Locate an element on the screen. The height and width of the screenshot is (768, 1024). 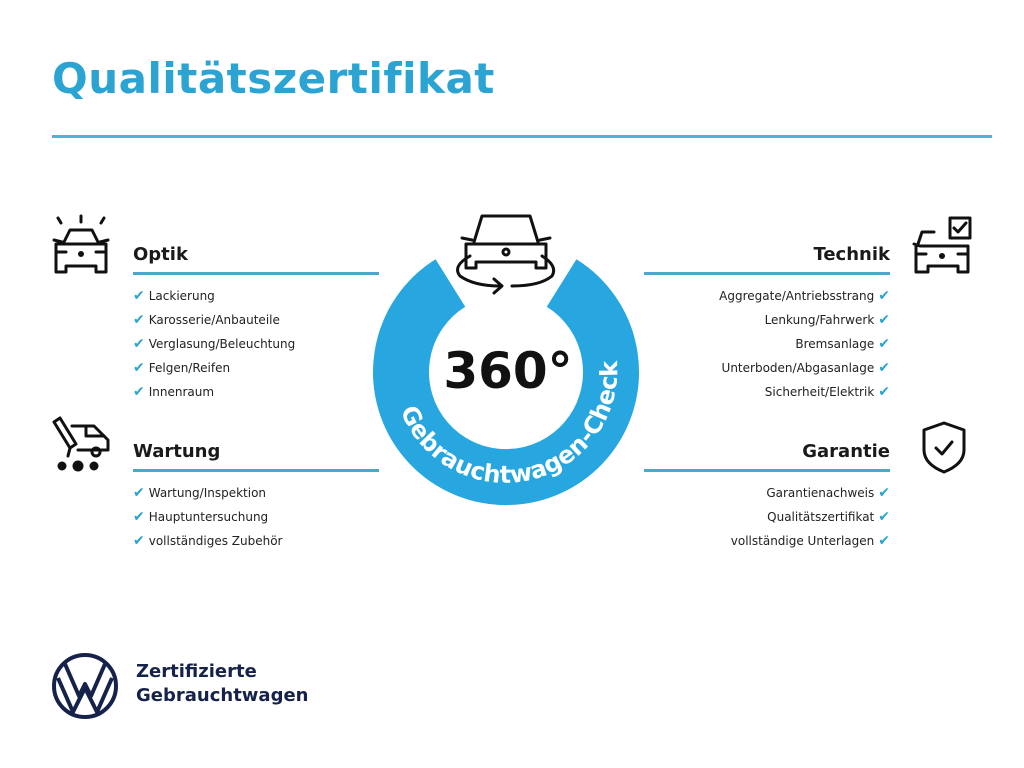
list-item: Unterboden/Abgasanlage ✔ is located at coordinates (805, 368).